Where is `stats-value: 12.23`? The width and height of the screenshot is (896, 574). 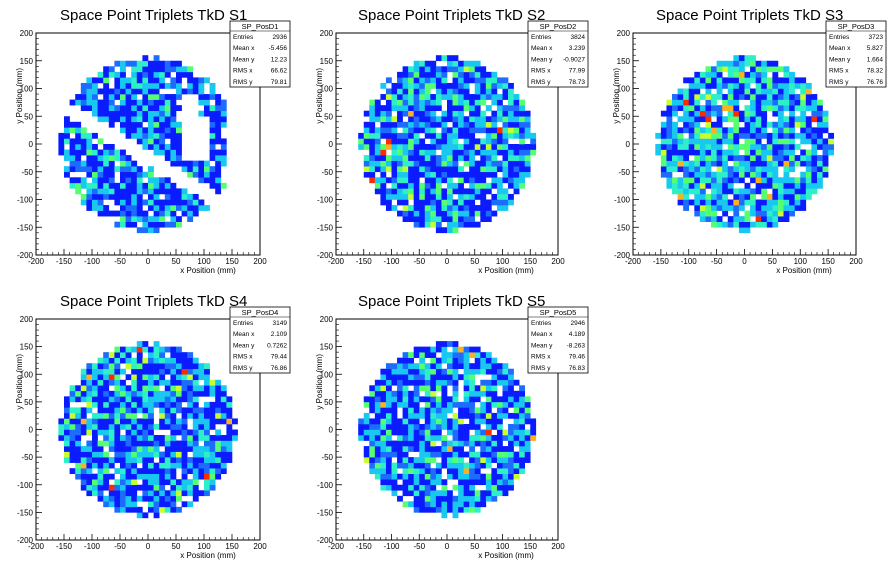 stats-value: 12.23 is located at coordinates (279, 59).